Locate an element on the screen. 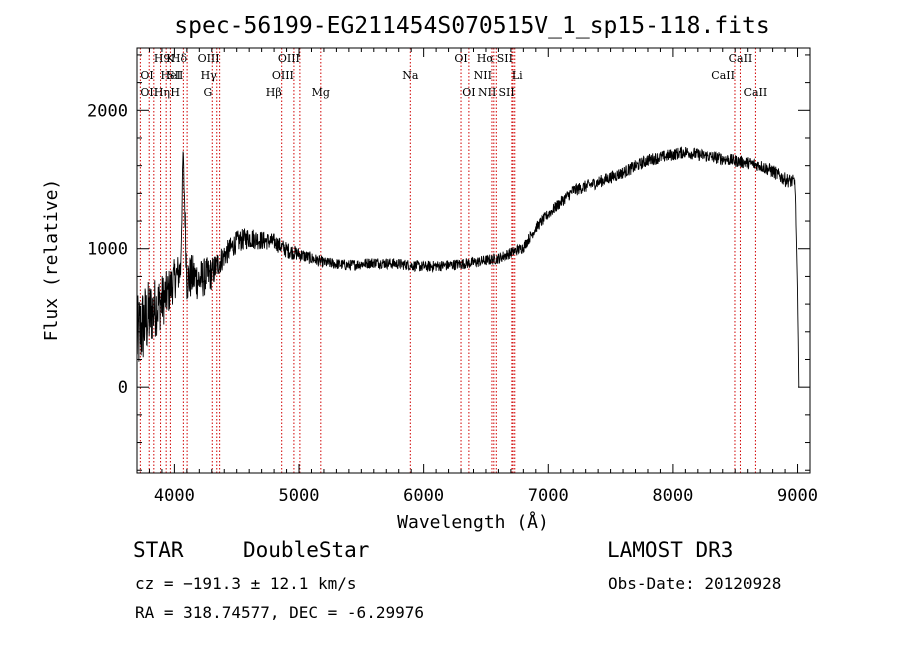 This screenshot has width=900, height=649. x-axis-label: Wavelength (Å) is located at coordinates (473, 522).